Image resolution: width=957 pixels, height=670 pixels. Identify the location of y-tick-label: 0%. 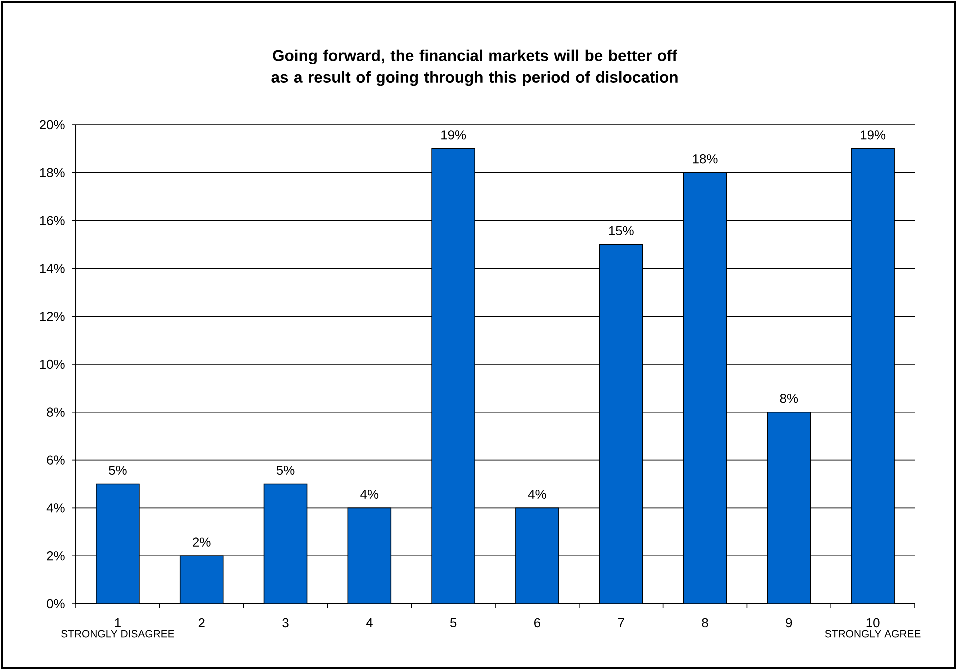
(56, 604).